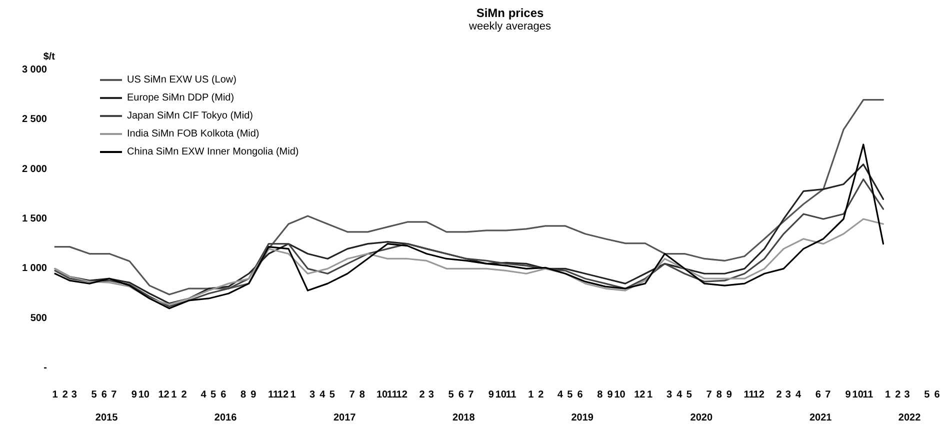 The height and width of the screenshot is (443, 947). What do you see at coordinates (106, 418) in the screenshot?
I see `text: 2015` at bounding box center [106, 418].